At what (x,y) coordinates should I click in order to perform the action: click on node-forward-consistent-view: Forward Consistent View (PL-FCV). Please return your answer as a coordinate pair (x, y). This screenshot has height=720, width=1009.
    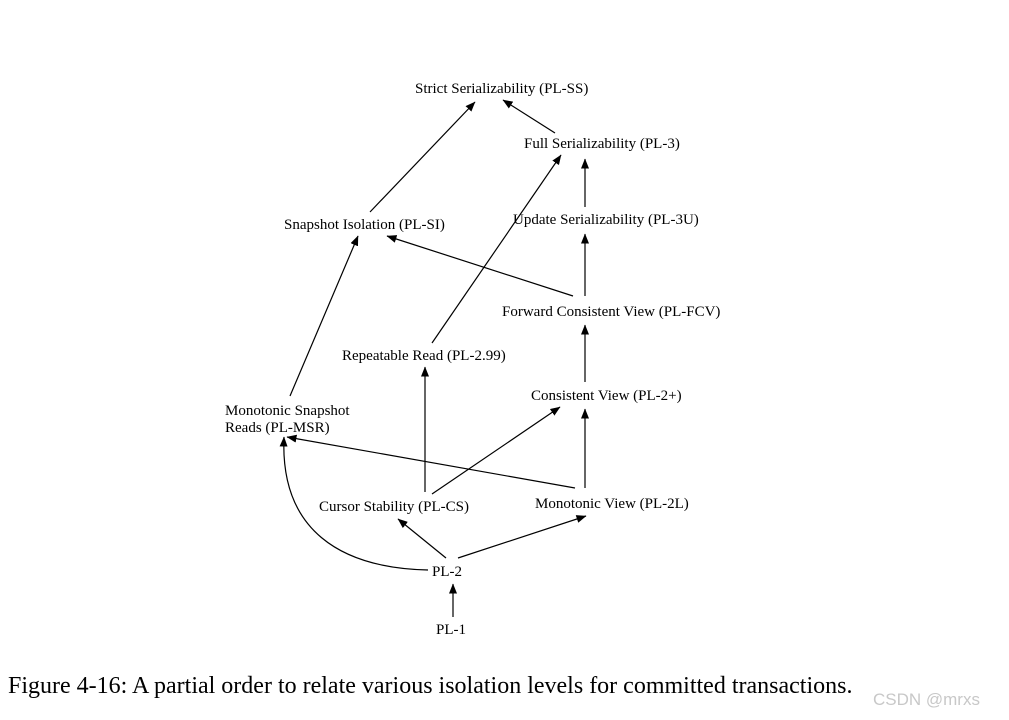
    Looking at the image, I should click on (611, 312).